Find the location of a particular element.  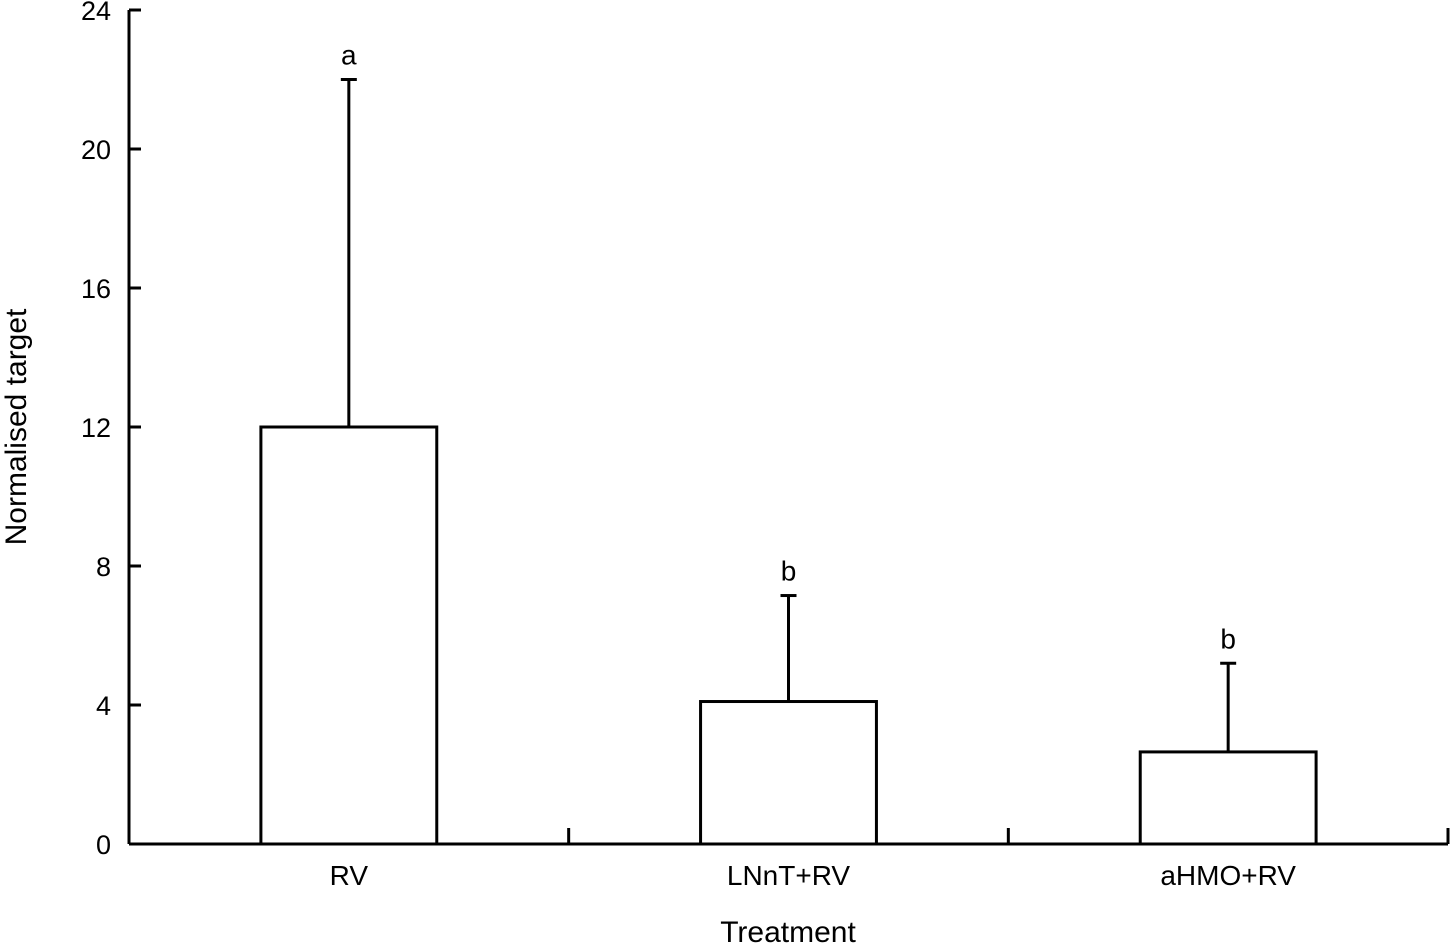

category-label: RV is located at coordinates (349, 875).